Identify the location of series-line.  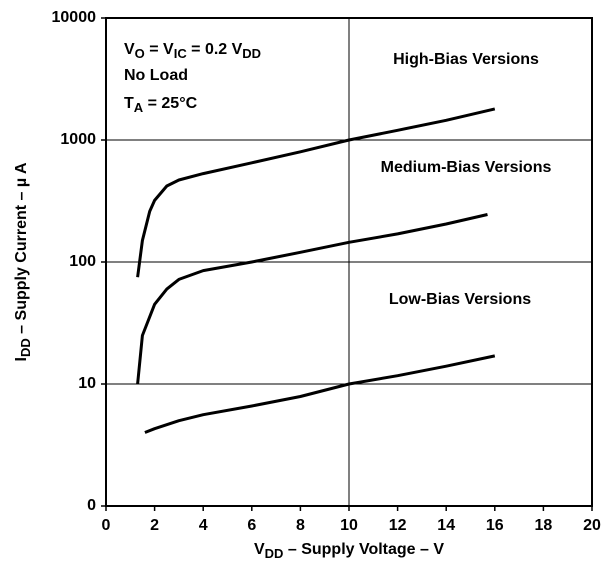
(320, 394).